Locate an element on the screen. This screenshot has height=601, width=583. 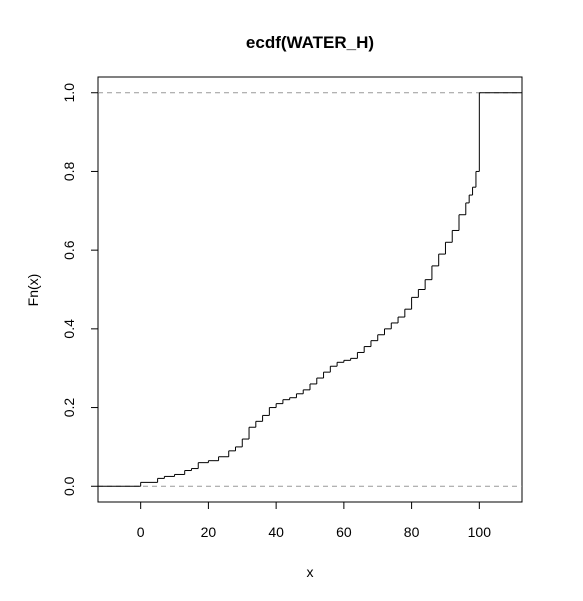
y-tick-label: 0.2 is located at coordinates (69, 408).